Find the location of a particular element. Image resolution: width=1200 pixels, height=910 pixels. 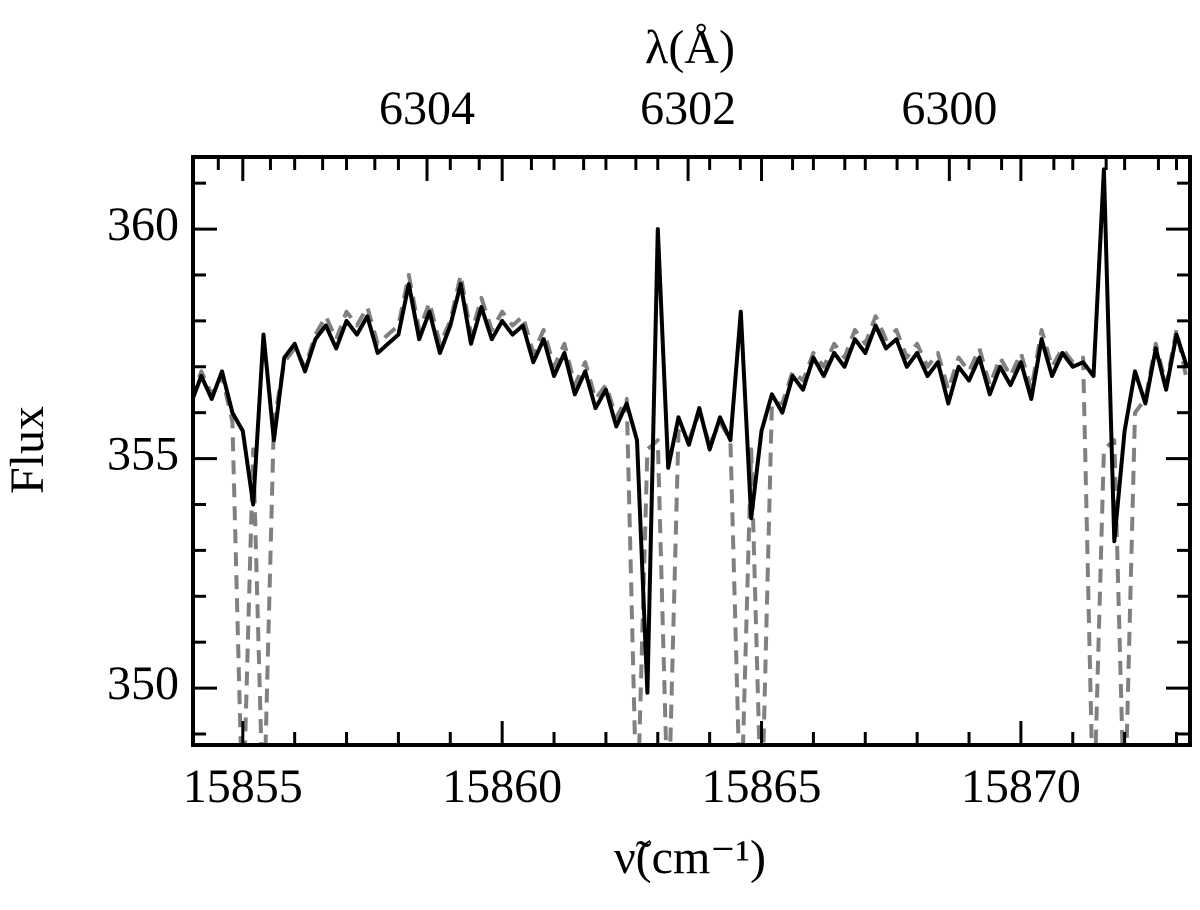

y-tick-label: 360 is located at coordinates (143, 224).